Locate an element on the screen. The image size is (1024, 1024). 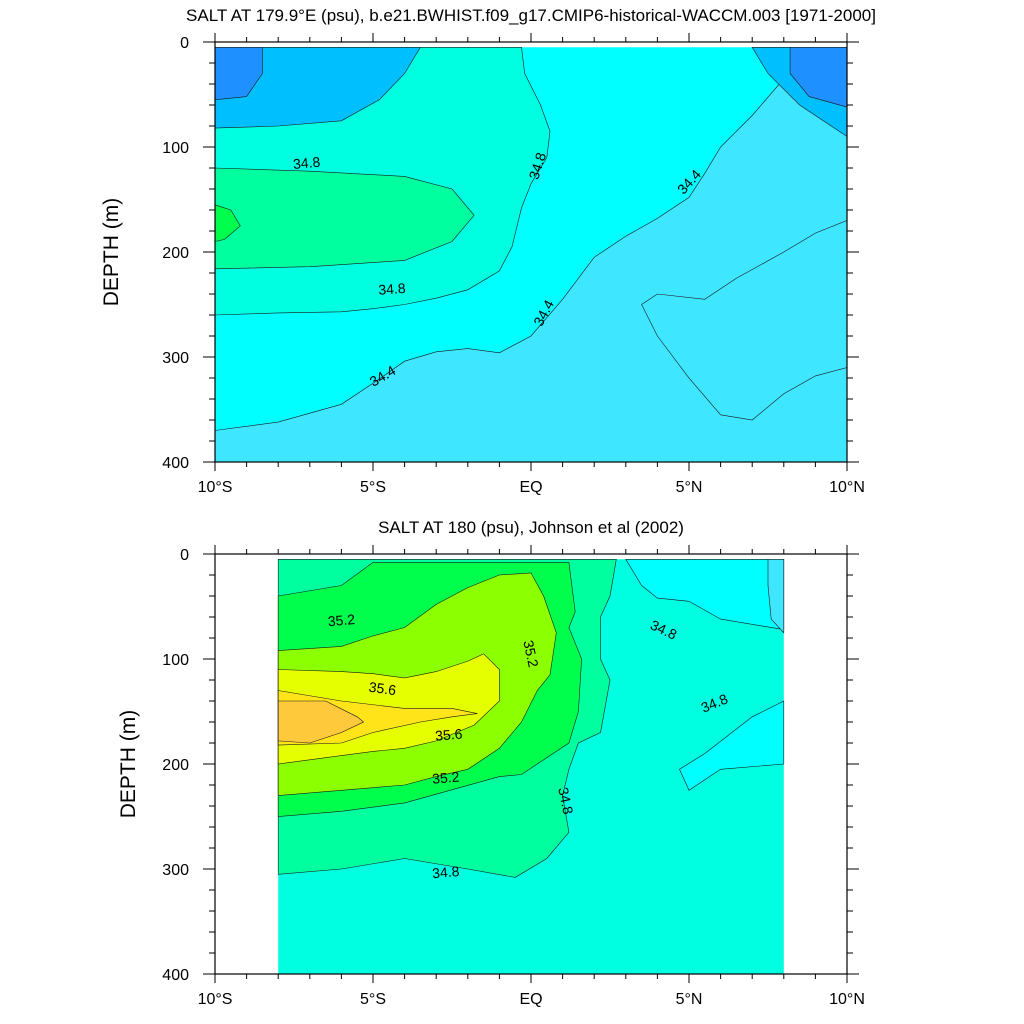
panel-bottom-title: SALT AT 180 (psu), Johnson et al (2002) is located at coordinates (531, 527).